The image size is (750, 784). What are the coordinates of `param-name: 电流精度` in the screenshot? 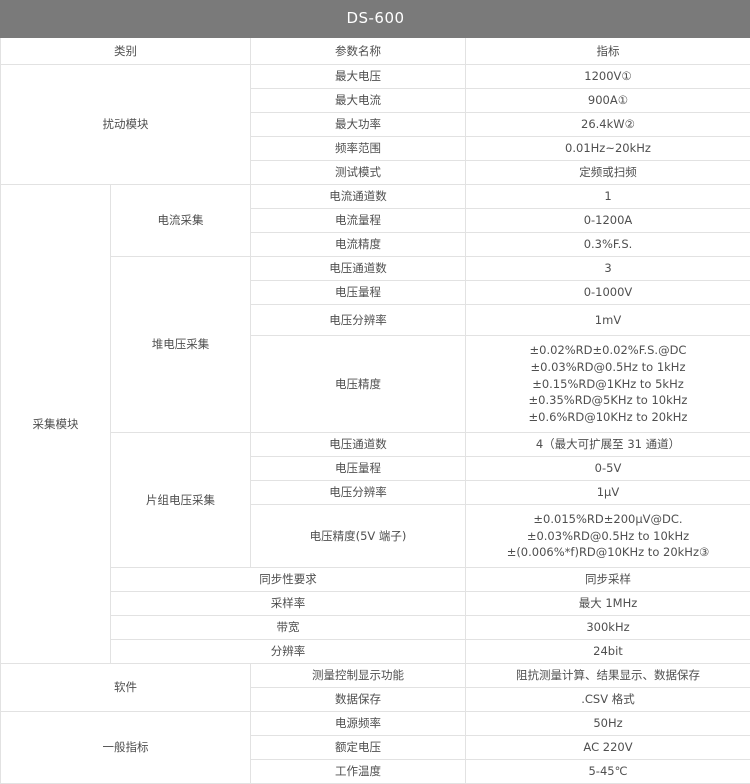 It's located at (358, 245).